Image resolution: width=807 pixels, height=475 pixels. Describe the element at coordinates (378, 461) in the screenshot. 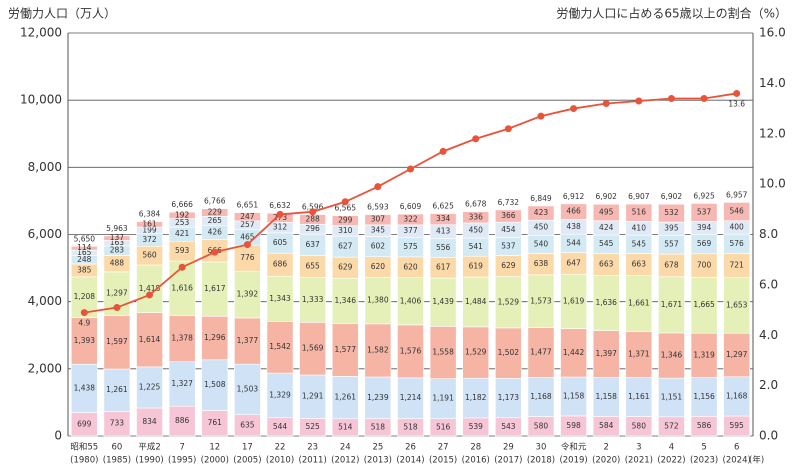

I see `x-tick-year: (2013)` at that location.